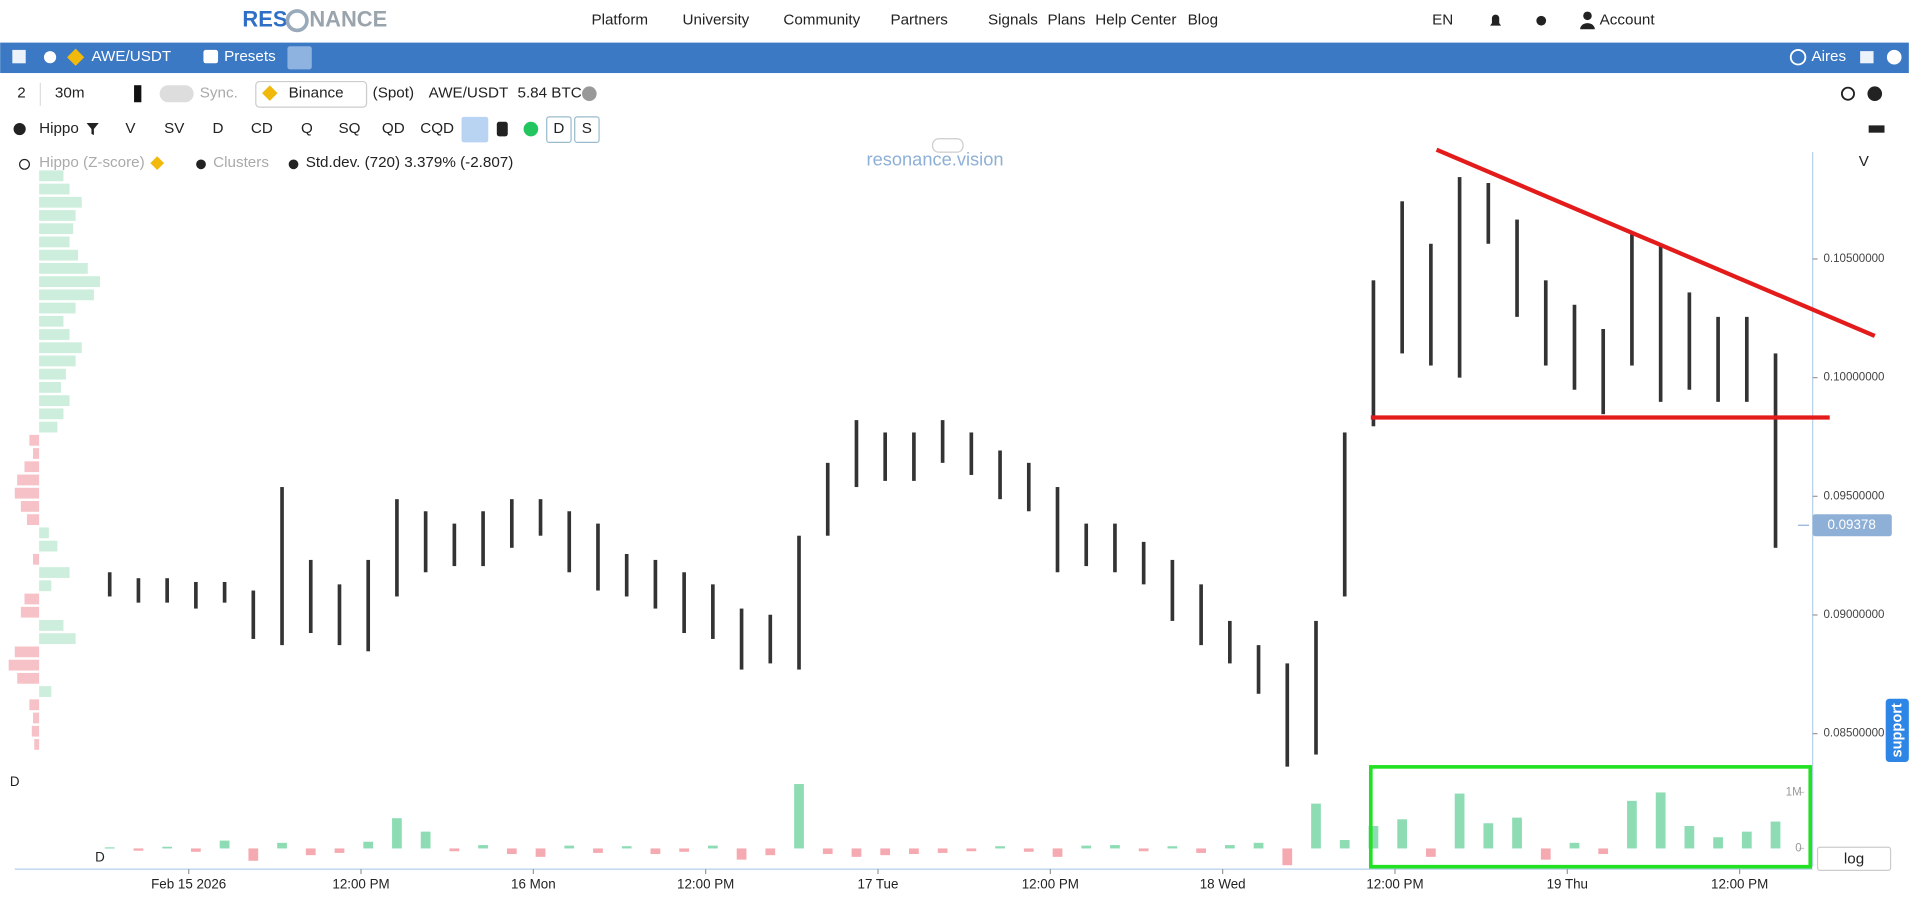 Image resolution: width=1909 pixels, height=902 pixels. Describe the element at coordinates (1867, 57) in the screenshot. I see `layers-icon` at that location.